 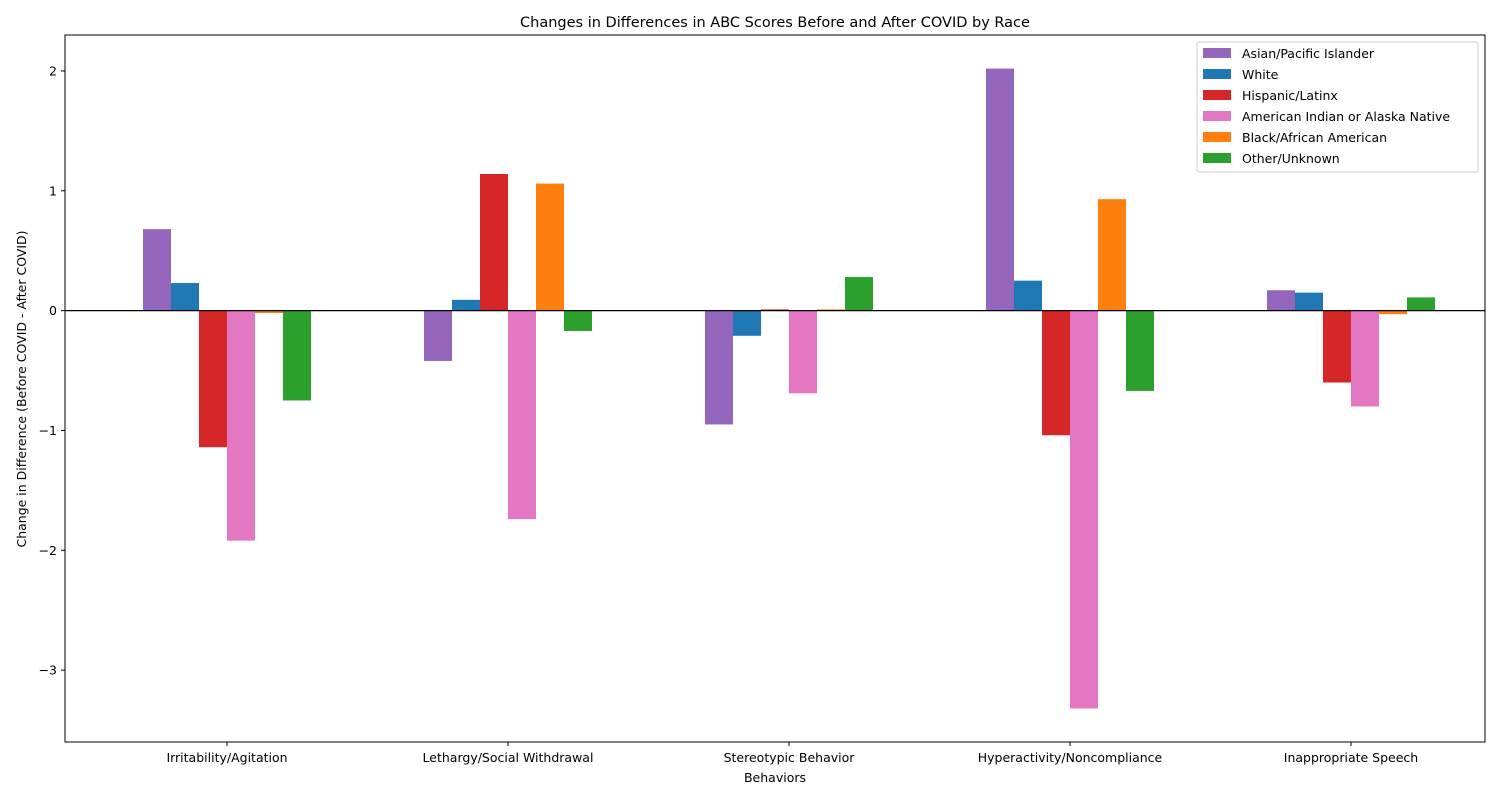 I want to click on x-axis-label: Behaviors, so click(x=775, y=777).